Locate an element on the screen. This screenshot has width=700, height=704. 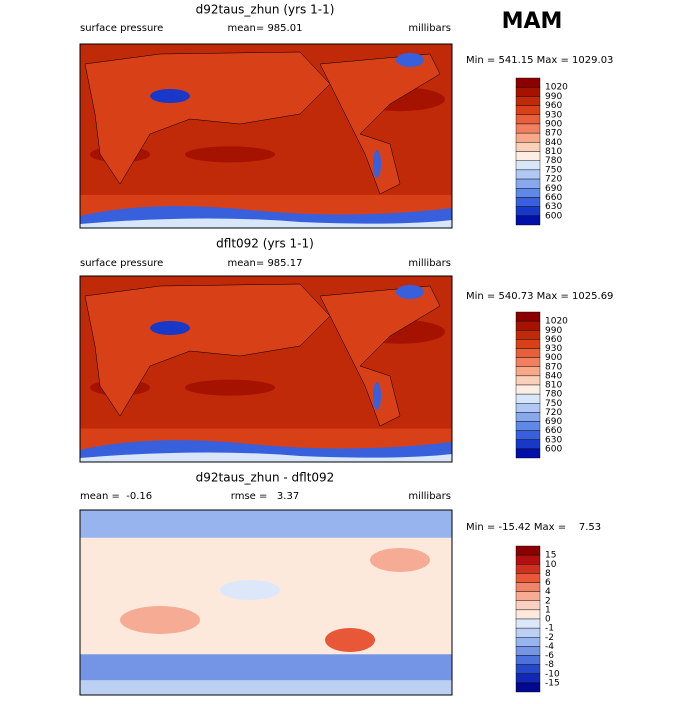
colorbar-label: 930 is located at coordinates (553, 115).